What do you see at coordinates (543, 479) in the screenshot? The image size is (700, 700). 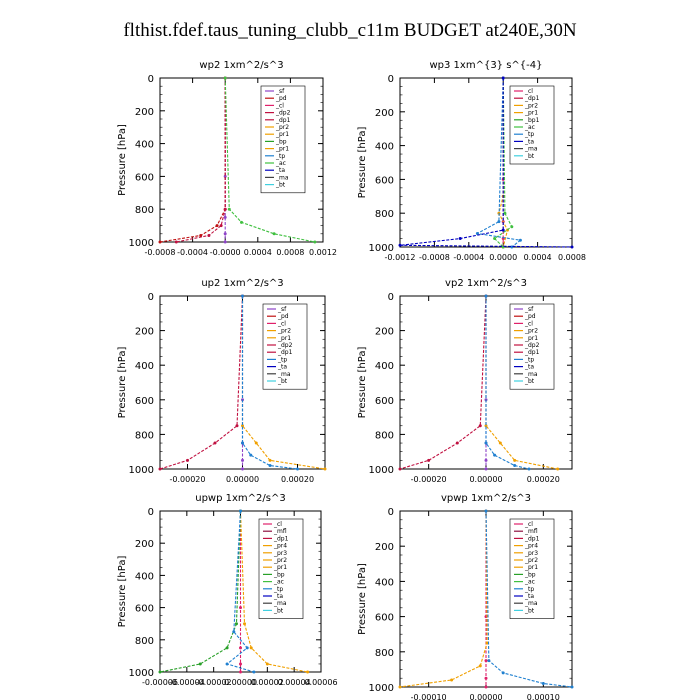 I see `x-tick-label: 0.00020` at bounding box center [543, 479].